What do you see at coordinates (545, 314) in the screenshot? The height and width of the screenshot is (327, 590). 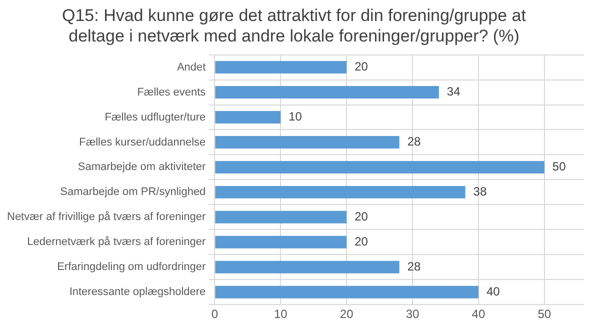 I see `x-tick-label: 50` at bounding box center [545, 314].